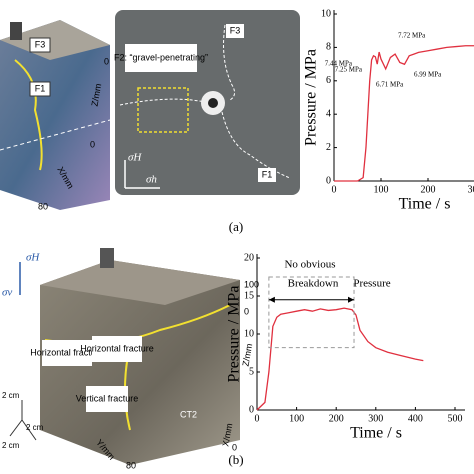 Image resolution: width=474 pixels, height=474 pixels. I want to click on stress-label: σh, so click(151, 180).